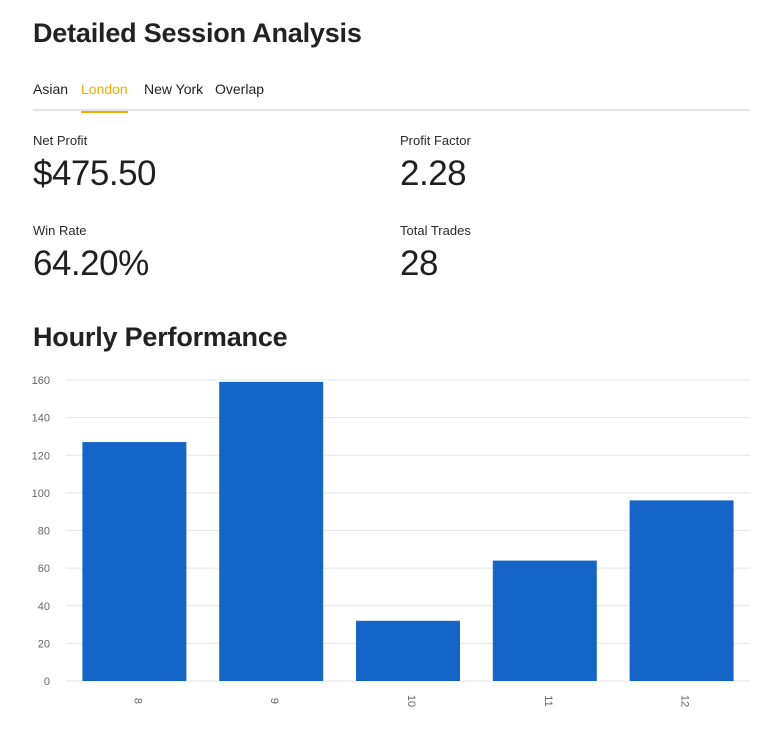  What do you see at coordinates (41, 381) in the screenshot?
I see `y-tick-label: 160` at bounding box center [41, 381].